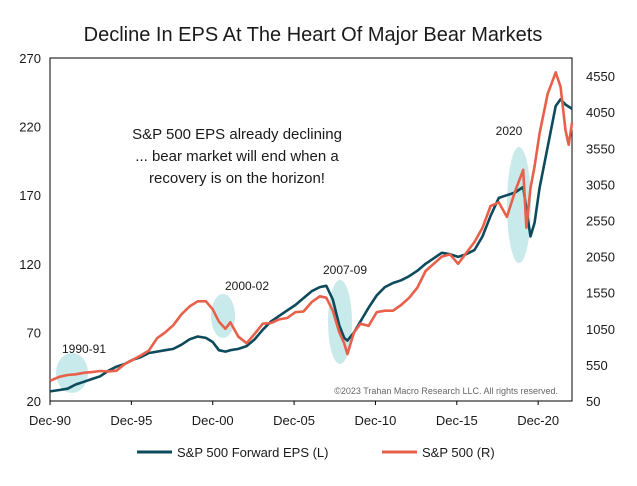  What do you see at coordinates (253, 452) in the screenshot?
I see `legend-label-eps: S&P 500 Forward EPS (L)` at bounding box center [253, 452].